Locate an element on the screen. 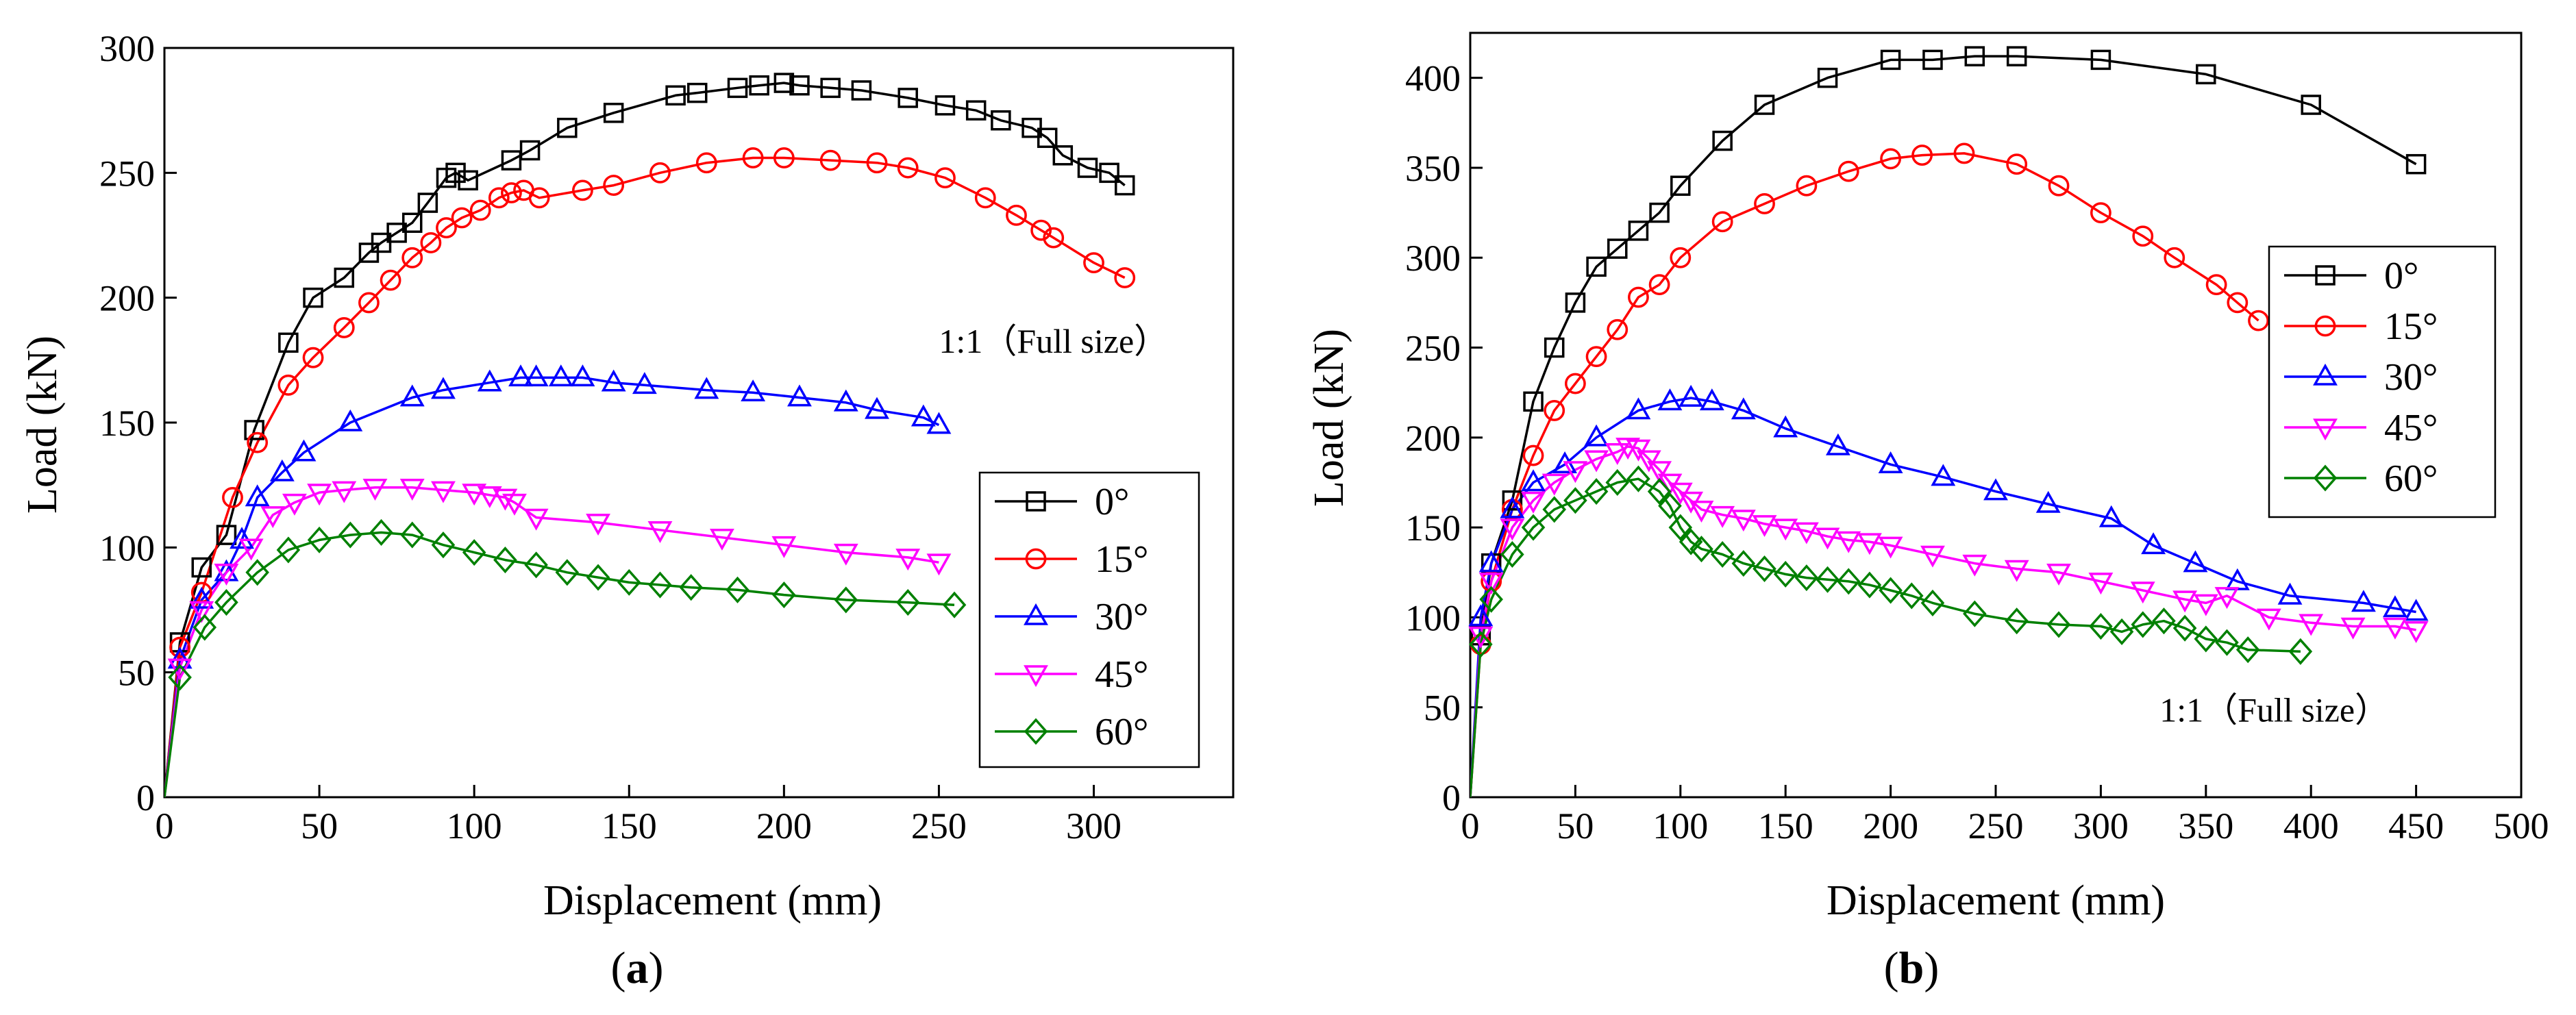 This screenshot has height=1015, width=2576. caption-b-open: ( is located at coordinates (1891, 968).